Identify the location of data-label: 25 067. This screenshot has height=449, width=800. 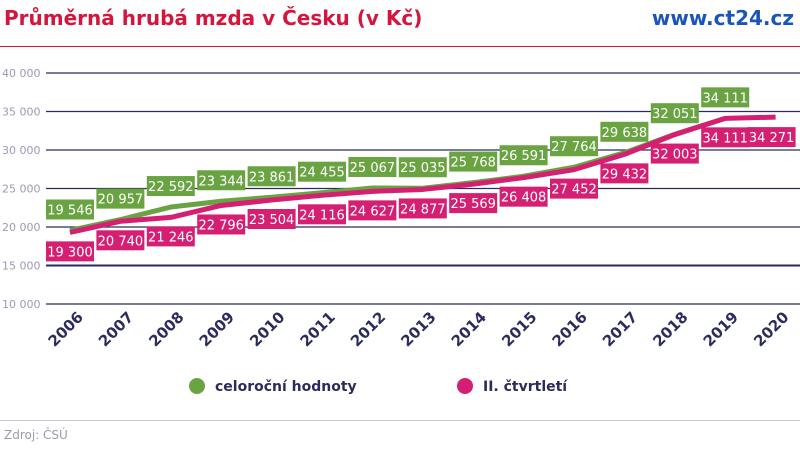
(373, 168).